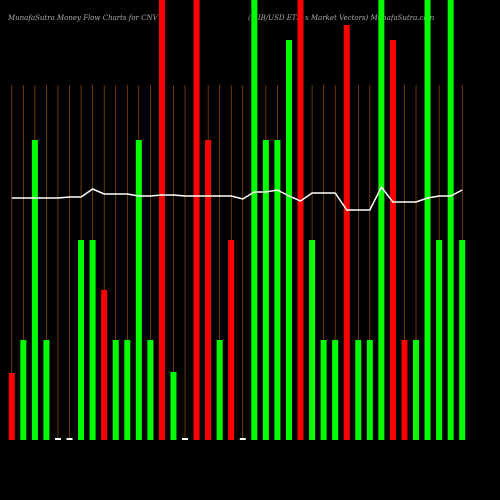  Describe the element at coordinates (237, 198) in the screenshot. I see `money-flow-line` at that location.